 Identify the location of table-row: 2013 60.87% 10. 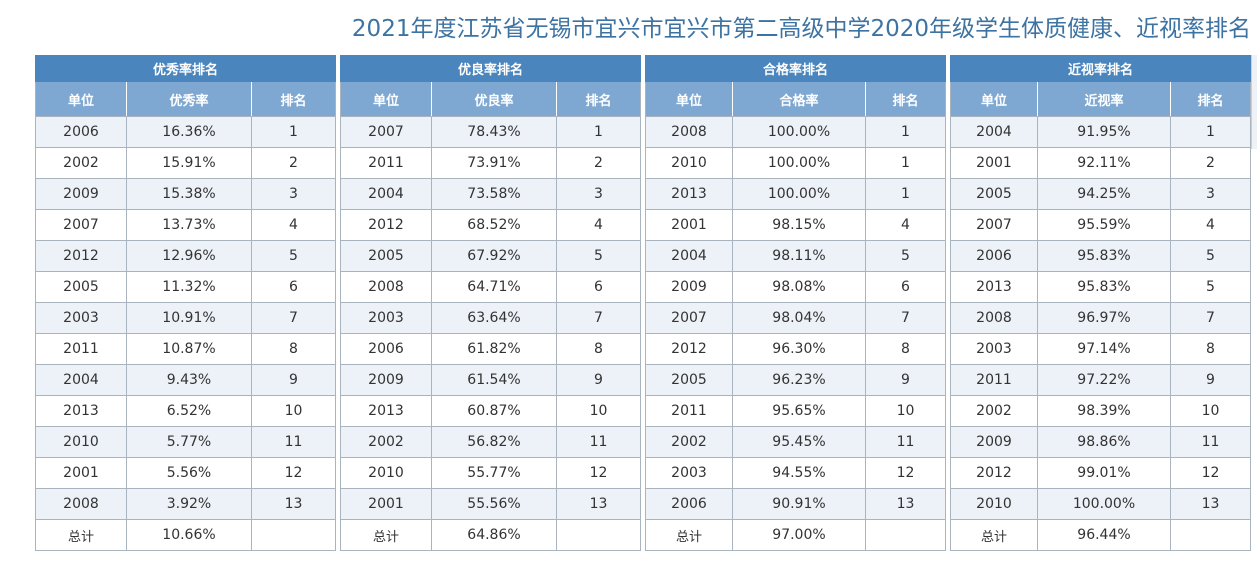
(491, 411).